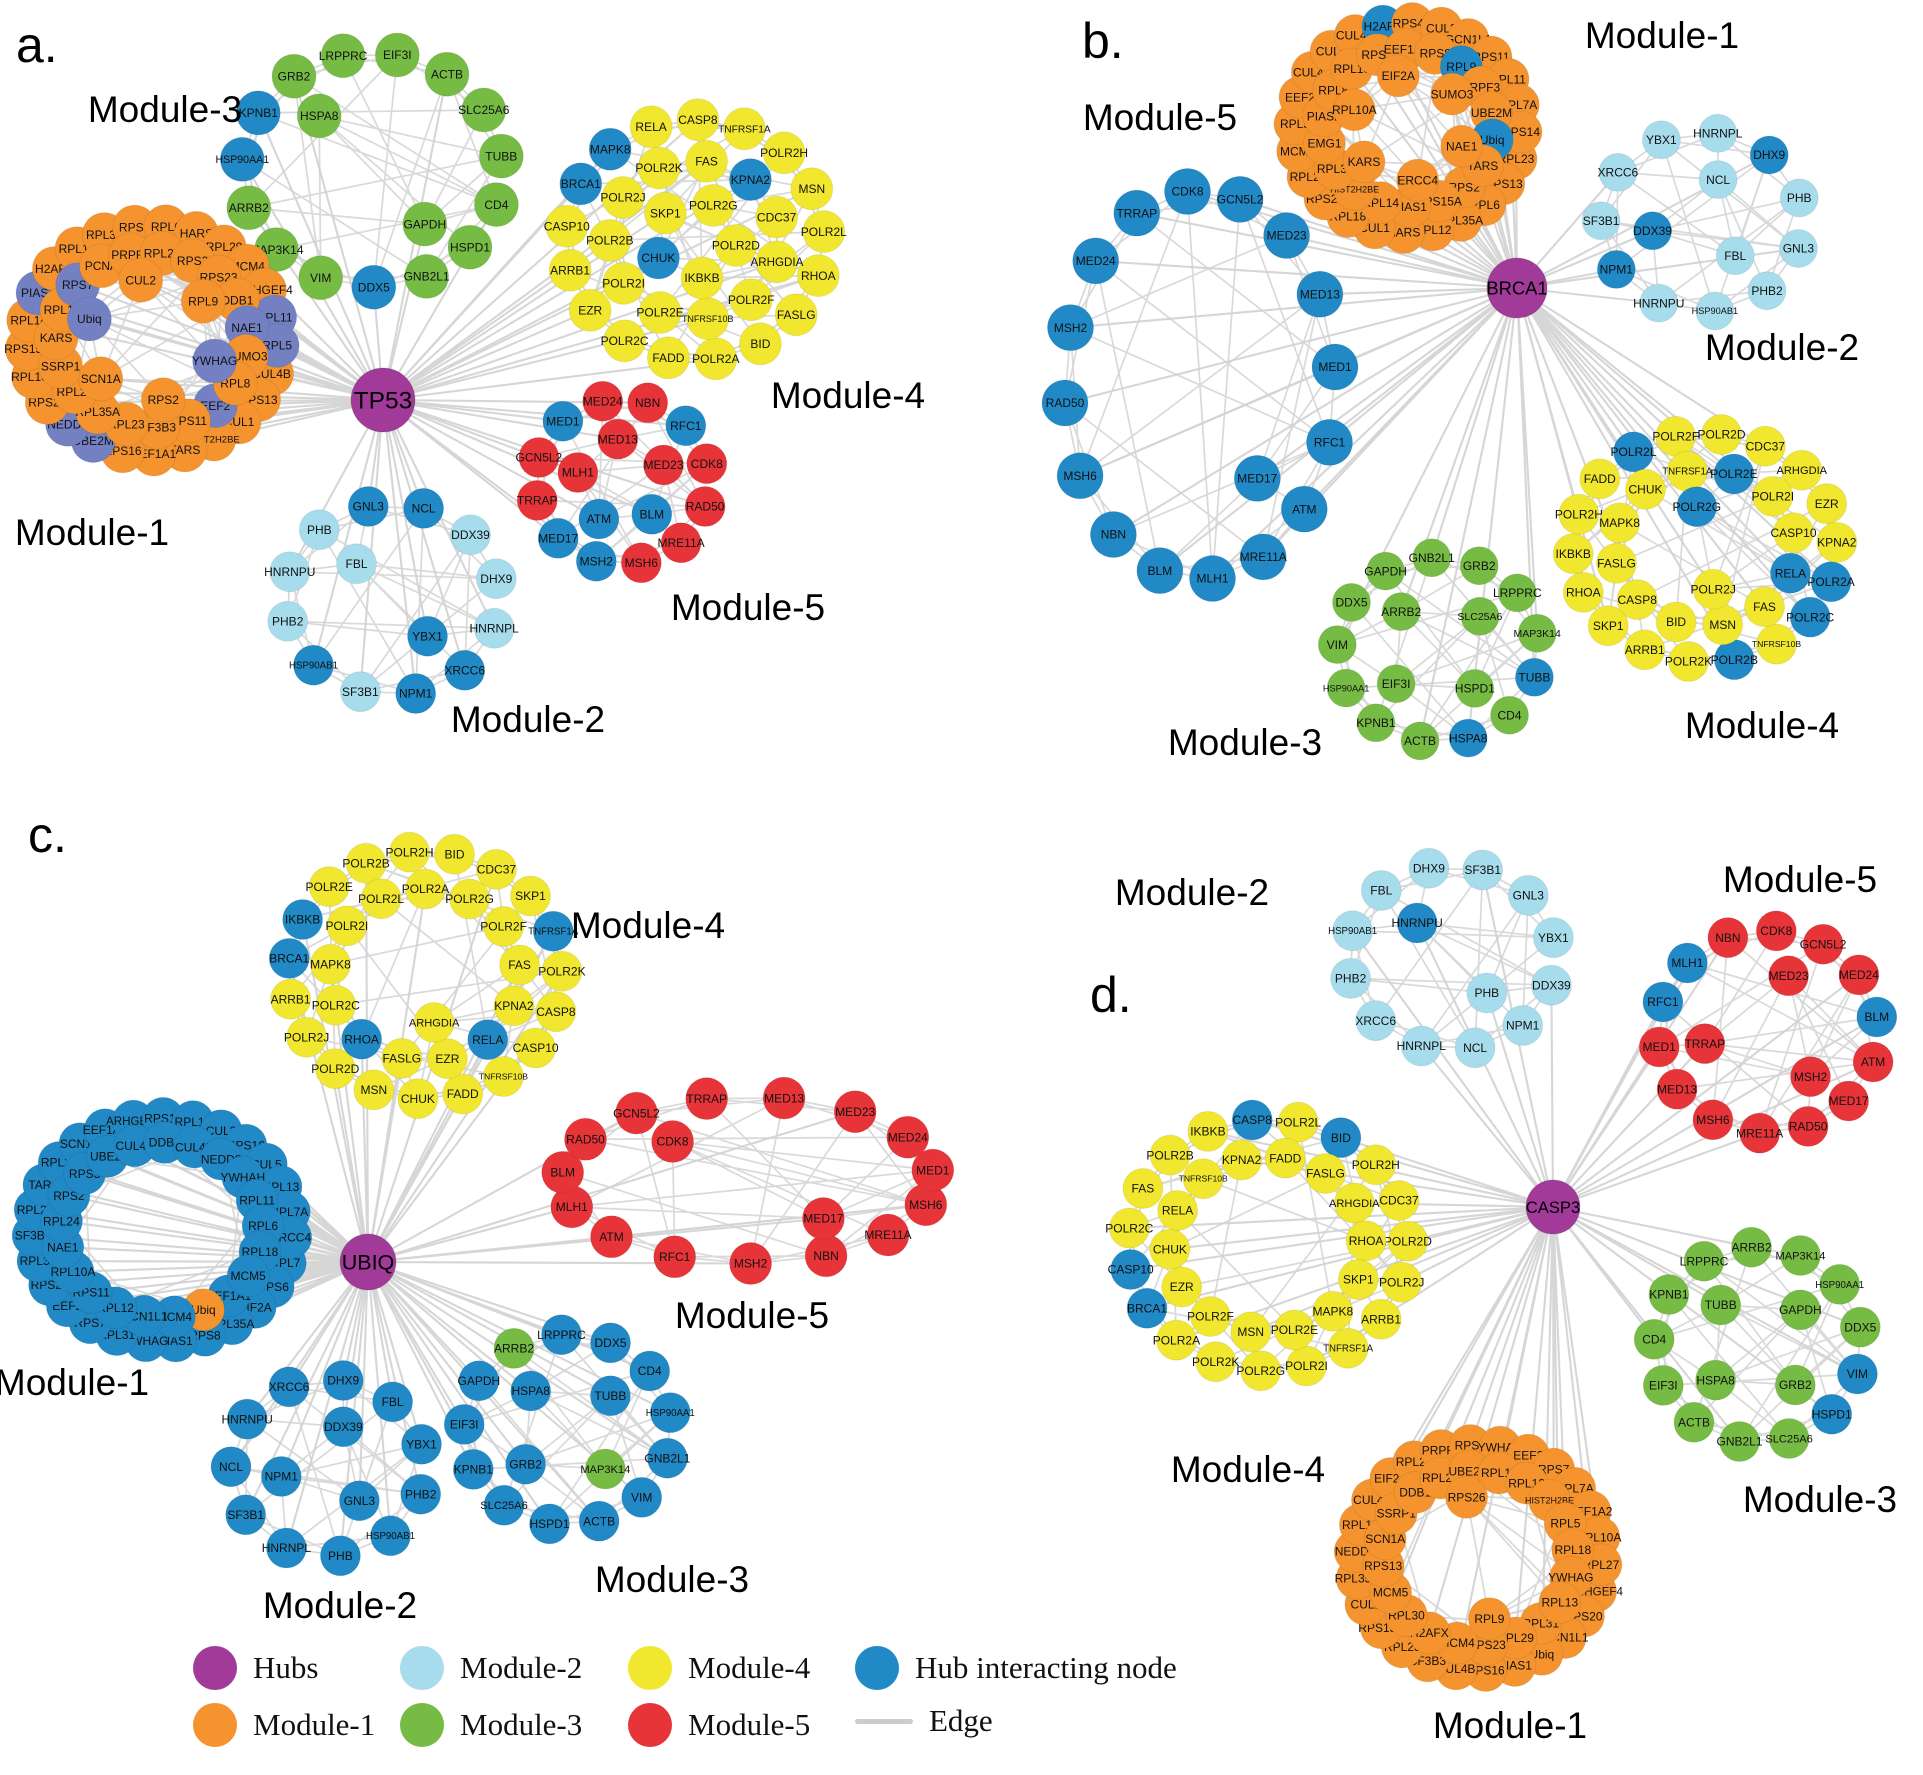 This screenshot has height=1775, width=1923. What do you see at coordinates (1658, 303) in the screenshot?
I see `node-b-HNRNPU: HNRNPU` at bounding box center [1658, 303].